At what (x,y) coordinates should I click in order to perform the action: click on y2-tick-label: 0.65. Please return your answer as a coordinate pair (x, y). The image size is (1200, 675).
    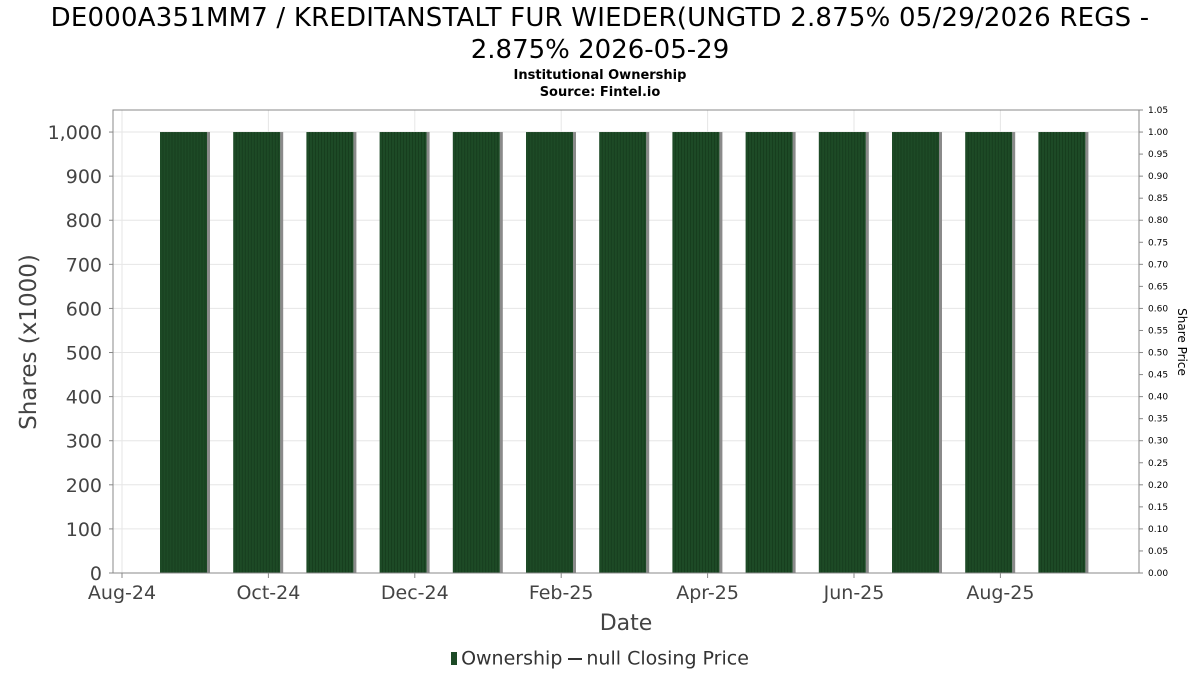
    Looking at the image, I should click on (1158, 287).